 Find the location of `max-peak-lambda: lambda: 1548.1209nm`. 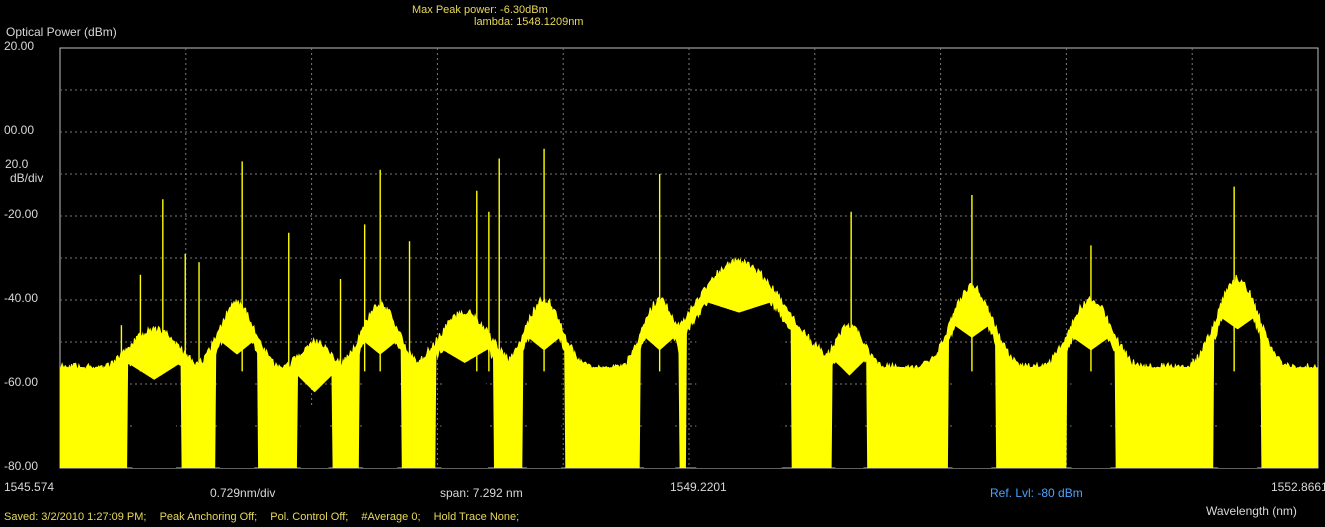

max-peak-lambda: lambda: 1548.1209nm is located at coordinates (529, 22).